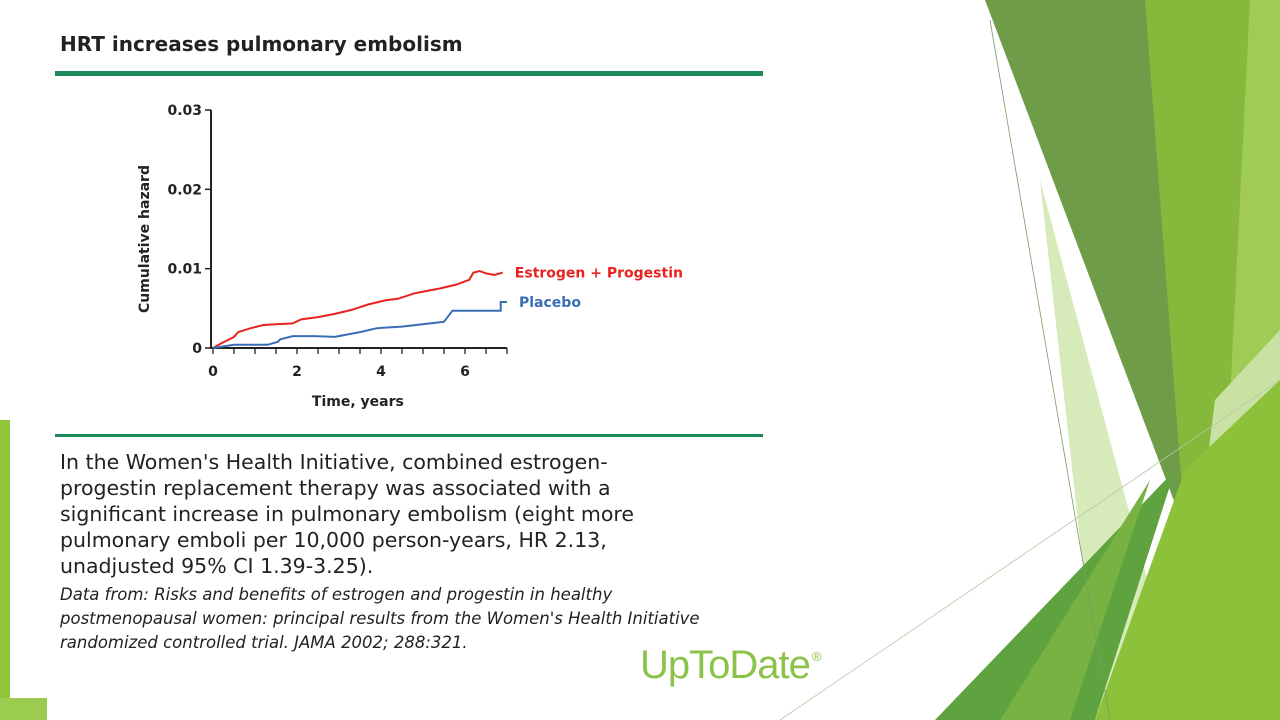 This screenshot has height=720, width=1280. I want to click on left-accent-foot, so click(23, 709).